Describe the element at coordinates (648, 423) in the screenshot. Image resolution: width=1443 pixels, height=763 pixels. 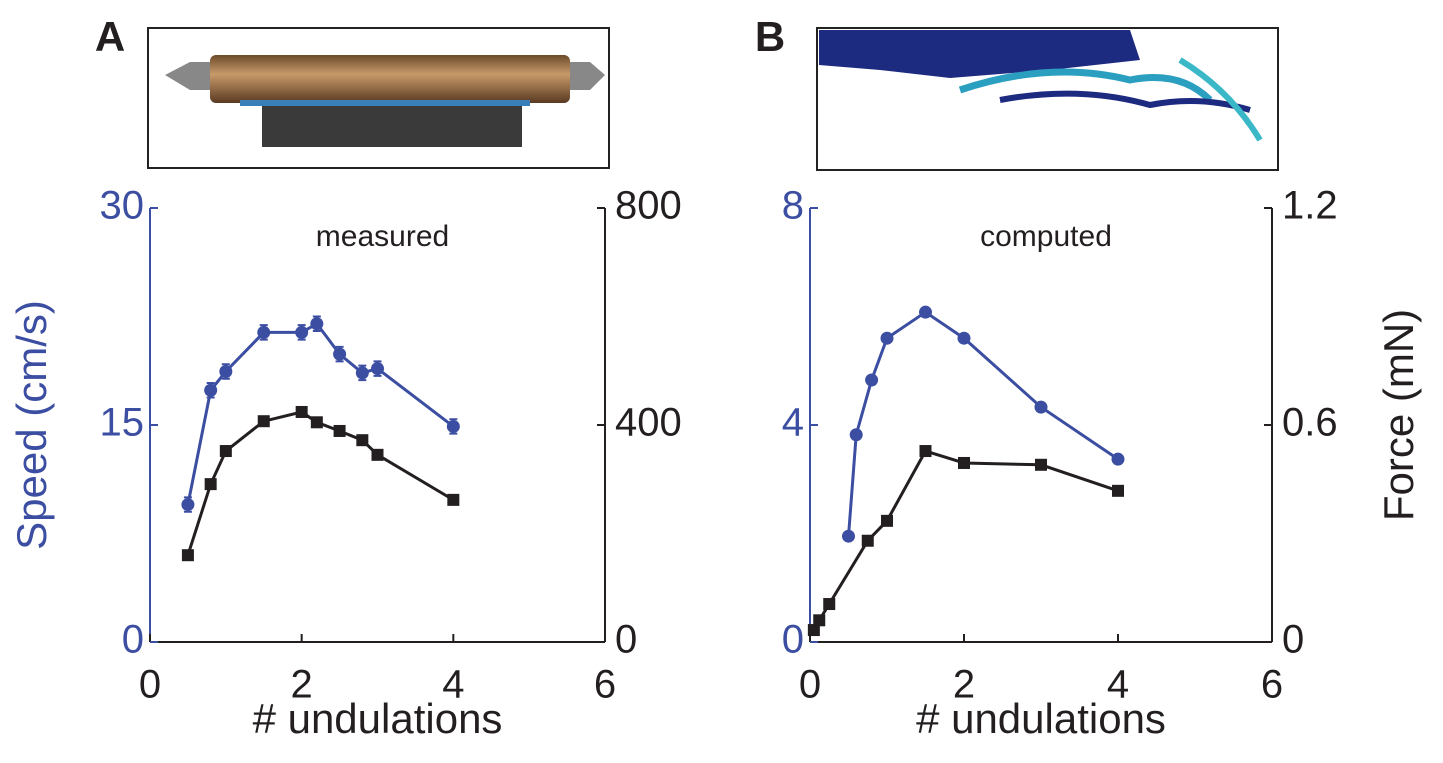
I see `y2-tick-label: 400` at that location.